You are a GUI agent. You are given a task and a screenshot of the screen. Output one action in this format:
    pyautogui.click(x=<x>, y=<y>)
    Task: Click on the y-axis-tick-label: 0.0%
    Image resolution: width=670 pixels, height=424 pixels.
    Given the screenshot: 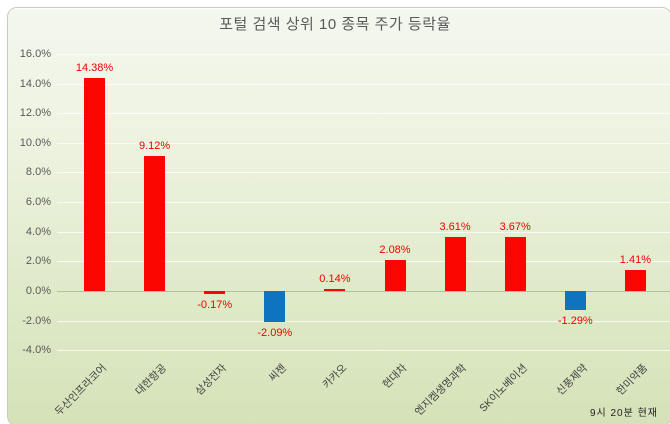 What is the action you would take?
    pyautogui.click(x=38, y=291)
    